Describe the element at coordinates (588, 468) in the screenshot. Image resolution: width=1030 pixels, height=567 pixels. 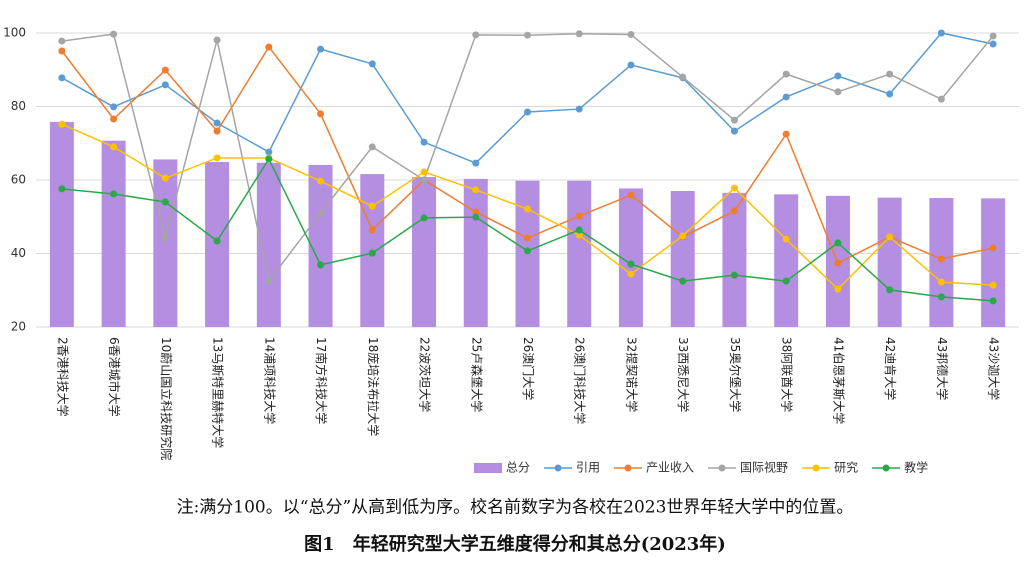
I see `legend-label: 引用` at that location.